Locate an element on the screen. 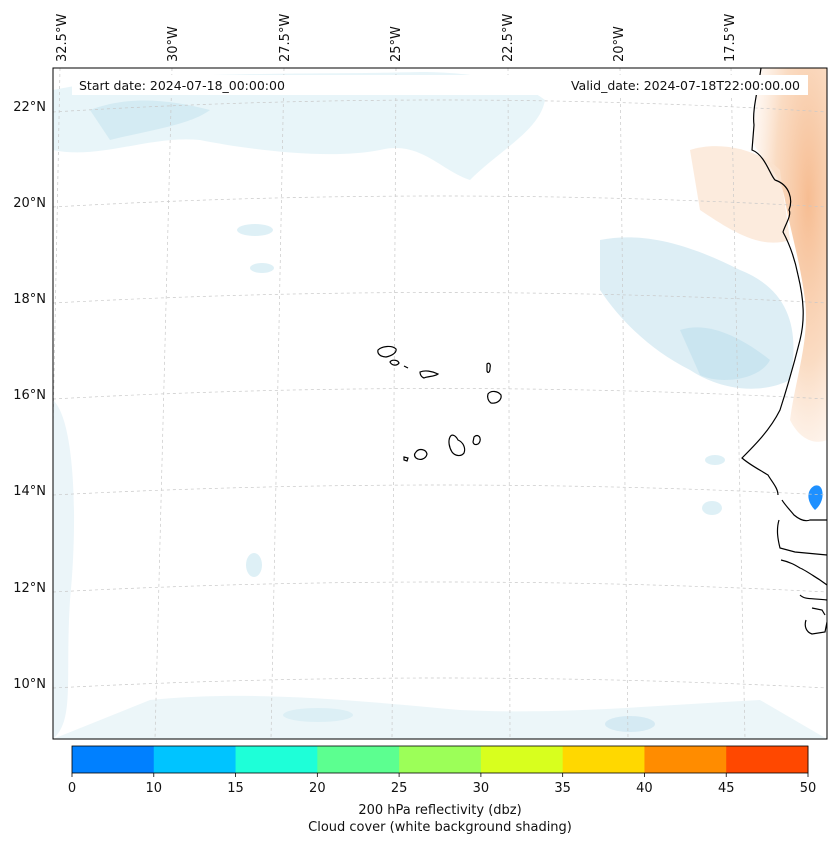  colorbar-tick-label: 45 is located at coordinates (726, 788).